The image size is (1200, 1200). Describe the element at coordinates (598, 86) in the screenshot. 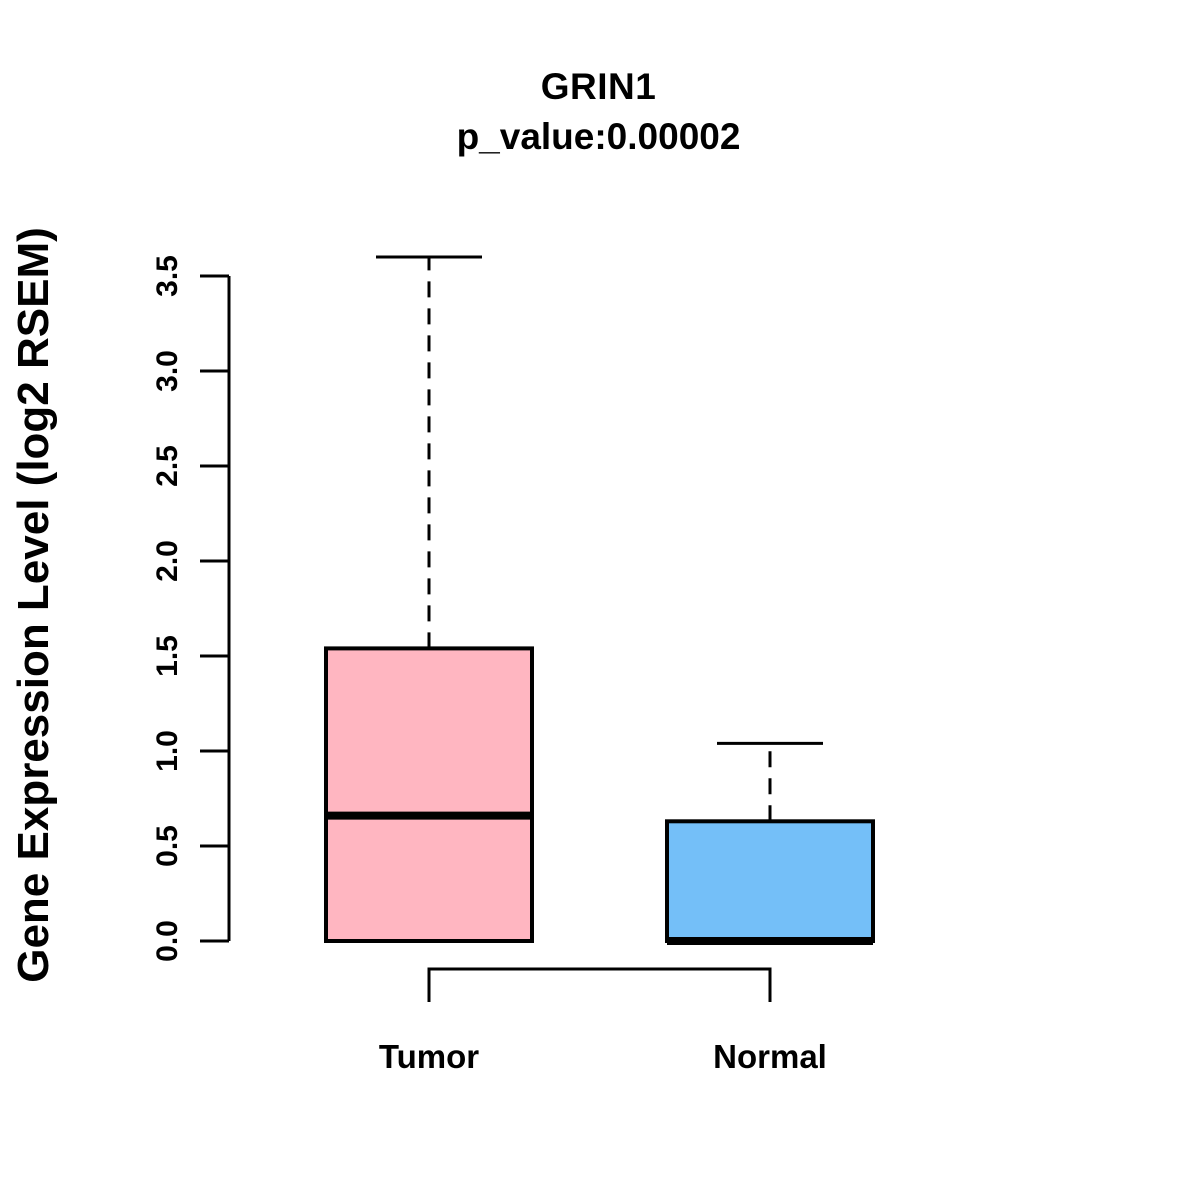

I see `chart-title: GRIN1` at that location.